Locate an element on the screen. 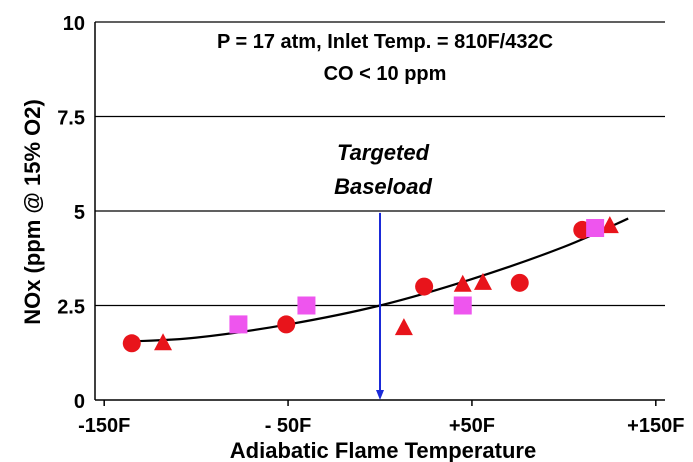  y-tick-label-4: 10 is located at coordinates (74, 24).